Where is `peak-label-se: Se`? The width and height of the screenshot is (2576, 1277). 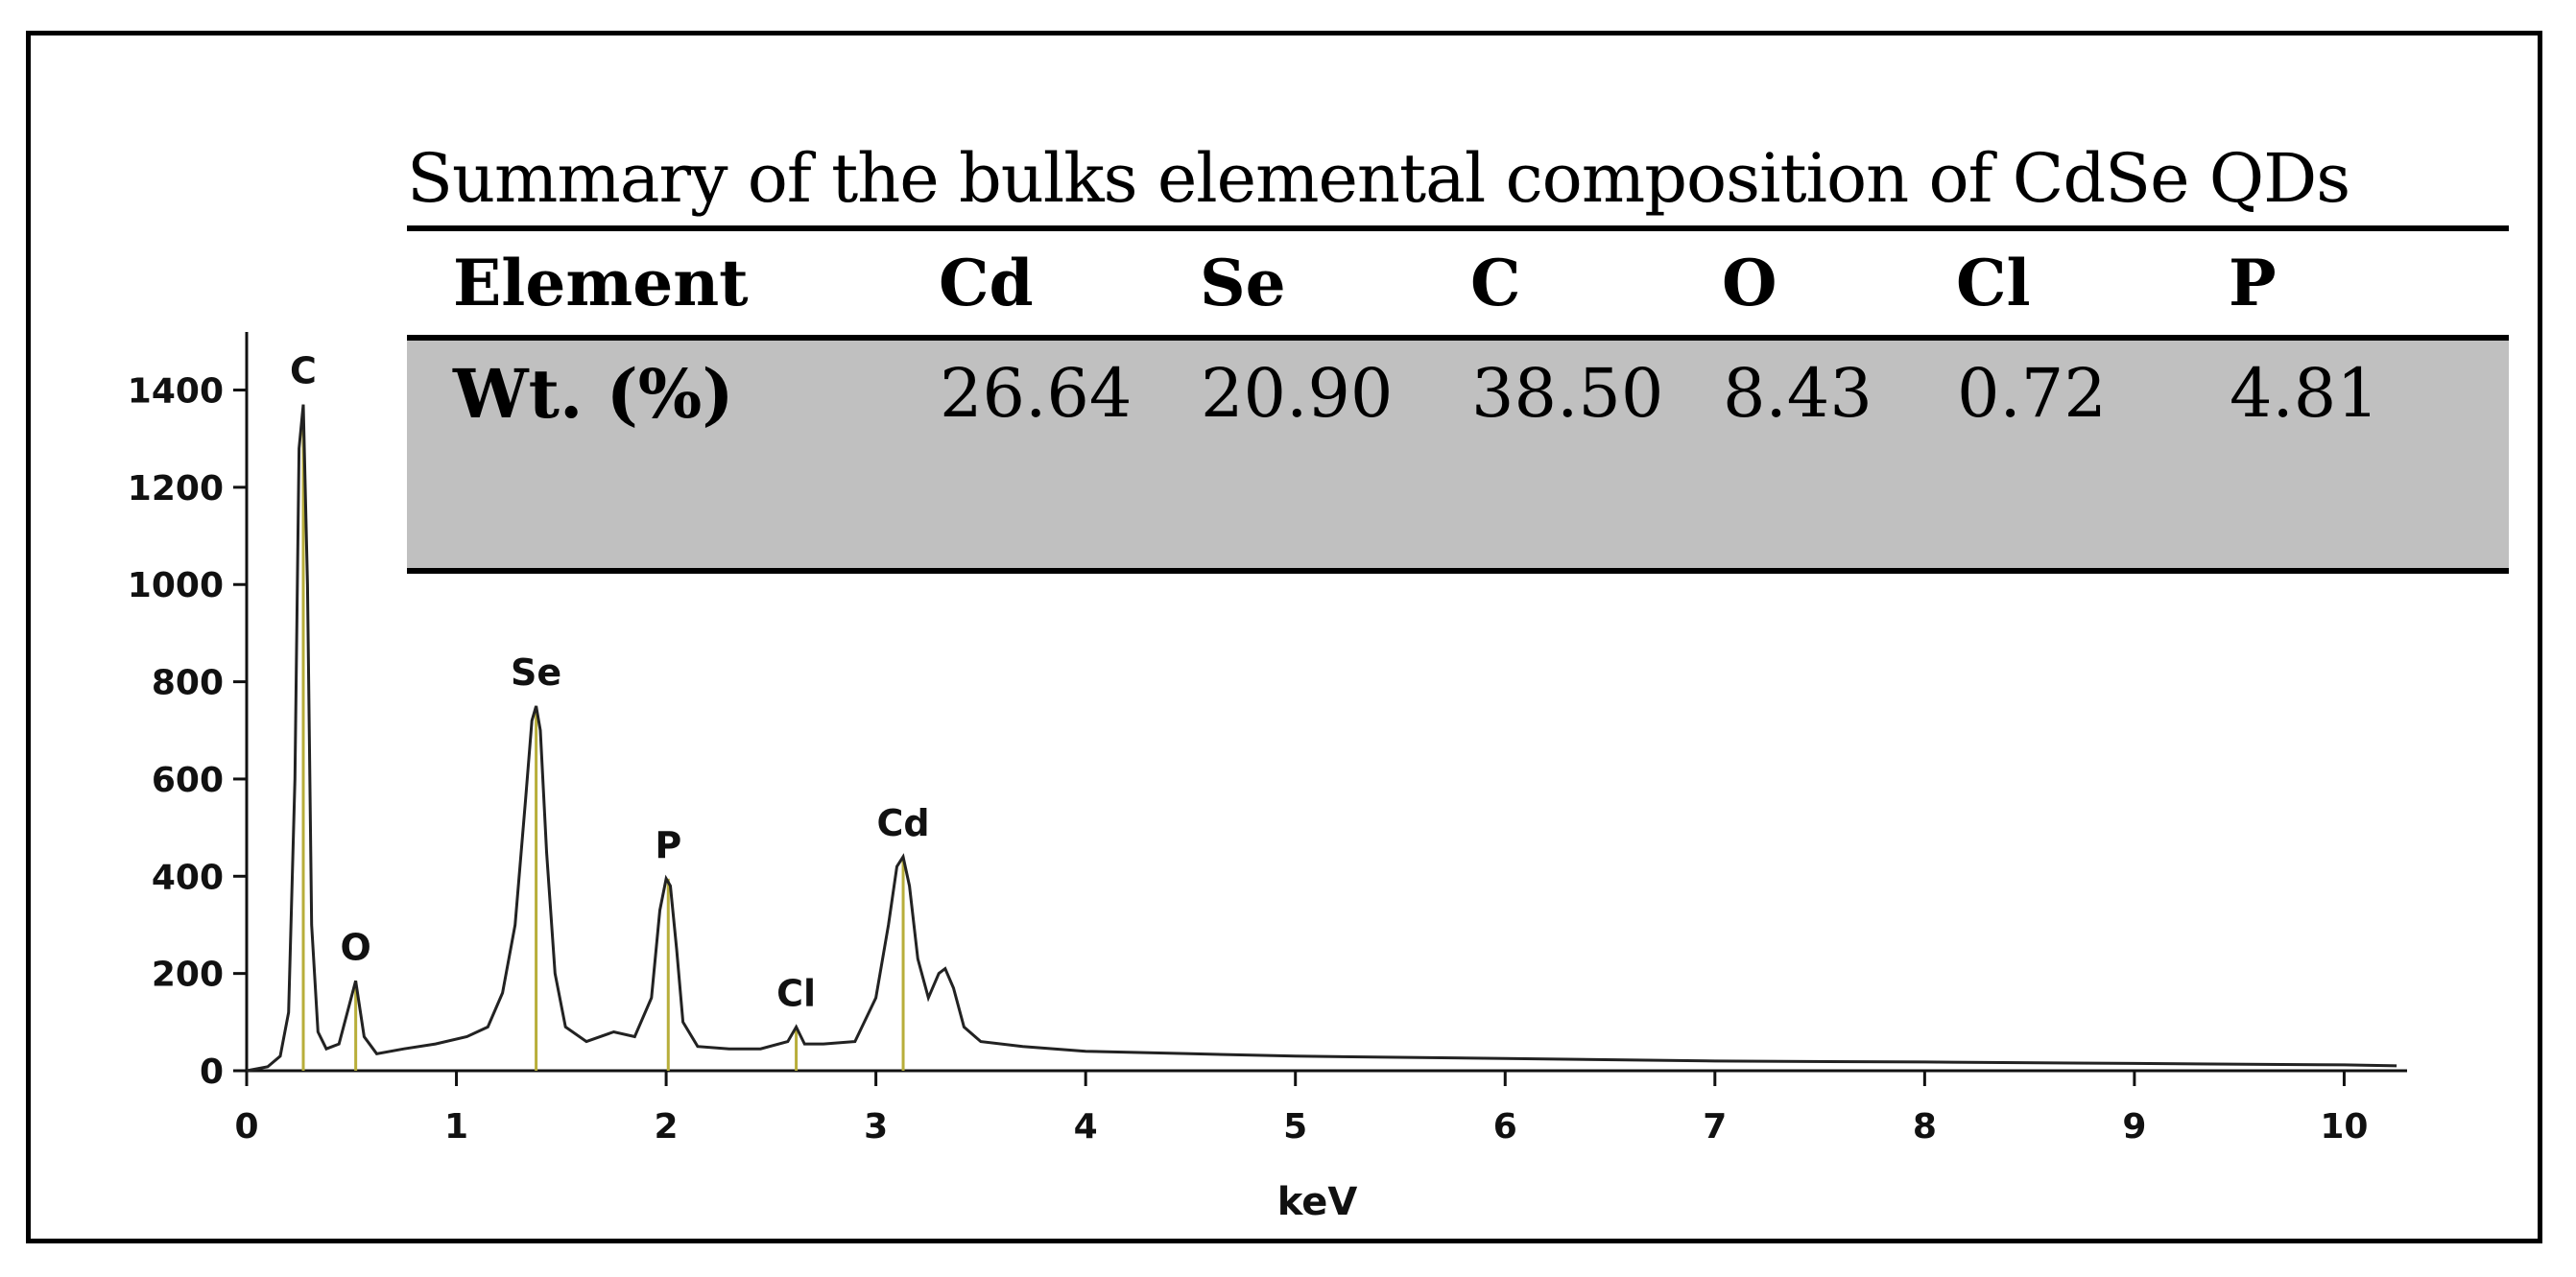 peak-label-se: Se is located at coordinates (536, 672).